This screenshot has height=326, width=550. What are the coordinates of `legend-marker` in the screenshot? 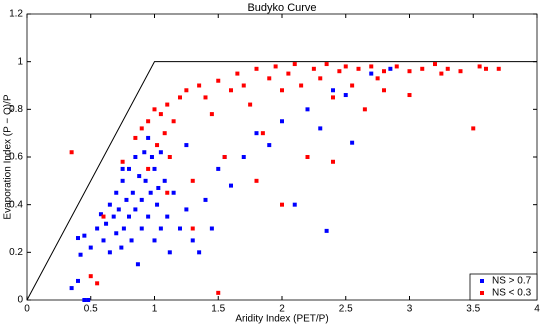 It's located at (482, 293).